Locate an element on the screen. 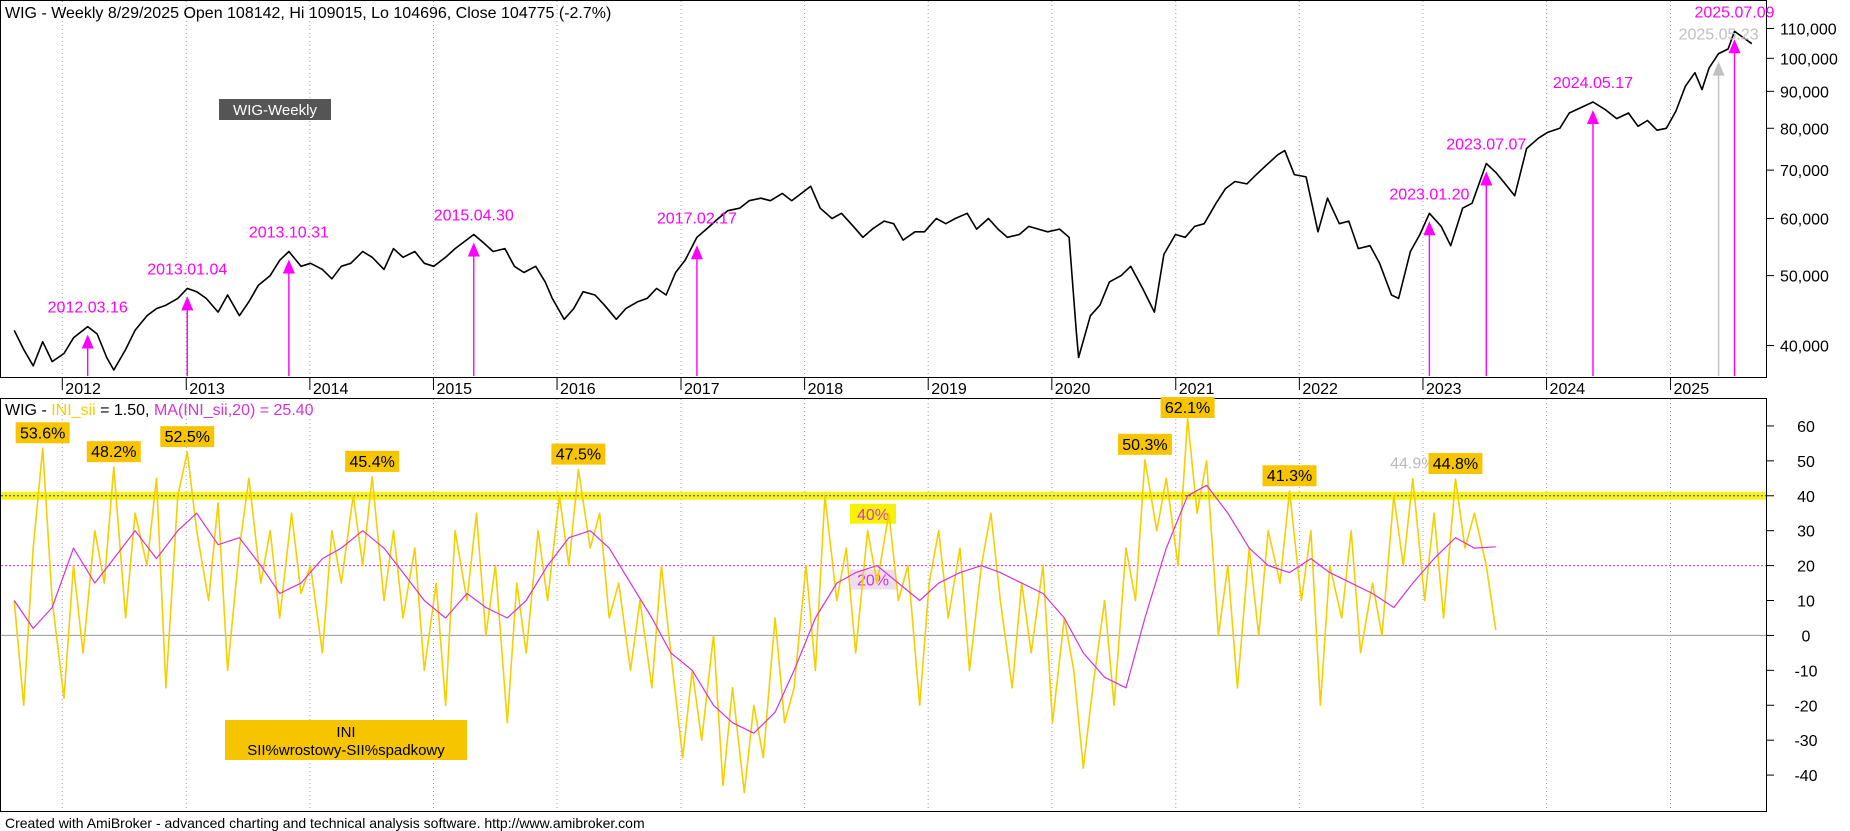 Image resolution: width=1850 pixels, height=831 pixels. marker-date-label: 2024.05.17 is located at coordinates (1593, 83).